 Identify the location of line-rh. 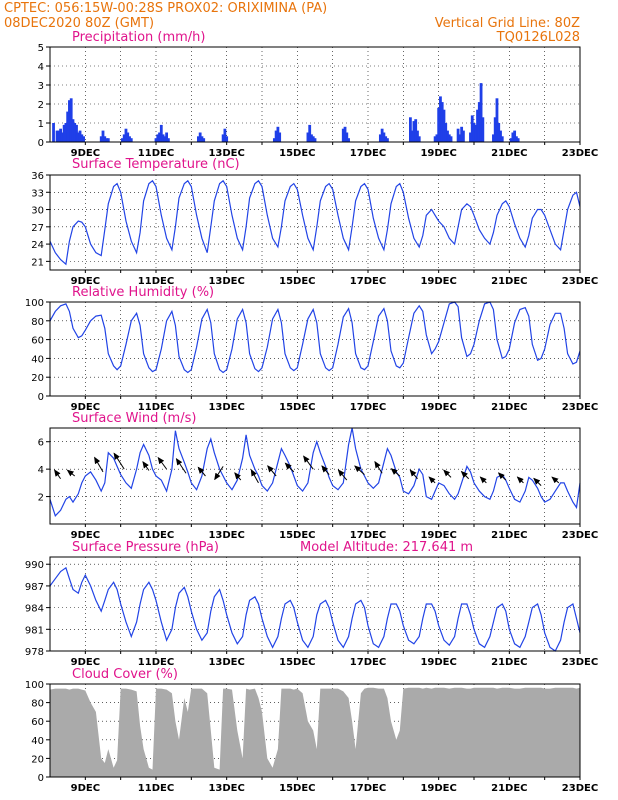
(315, 337).